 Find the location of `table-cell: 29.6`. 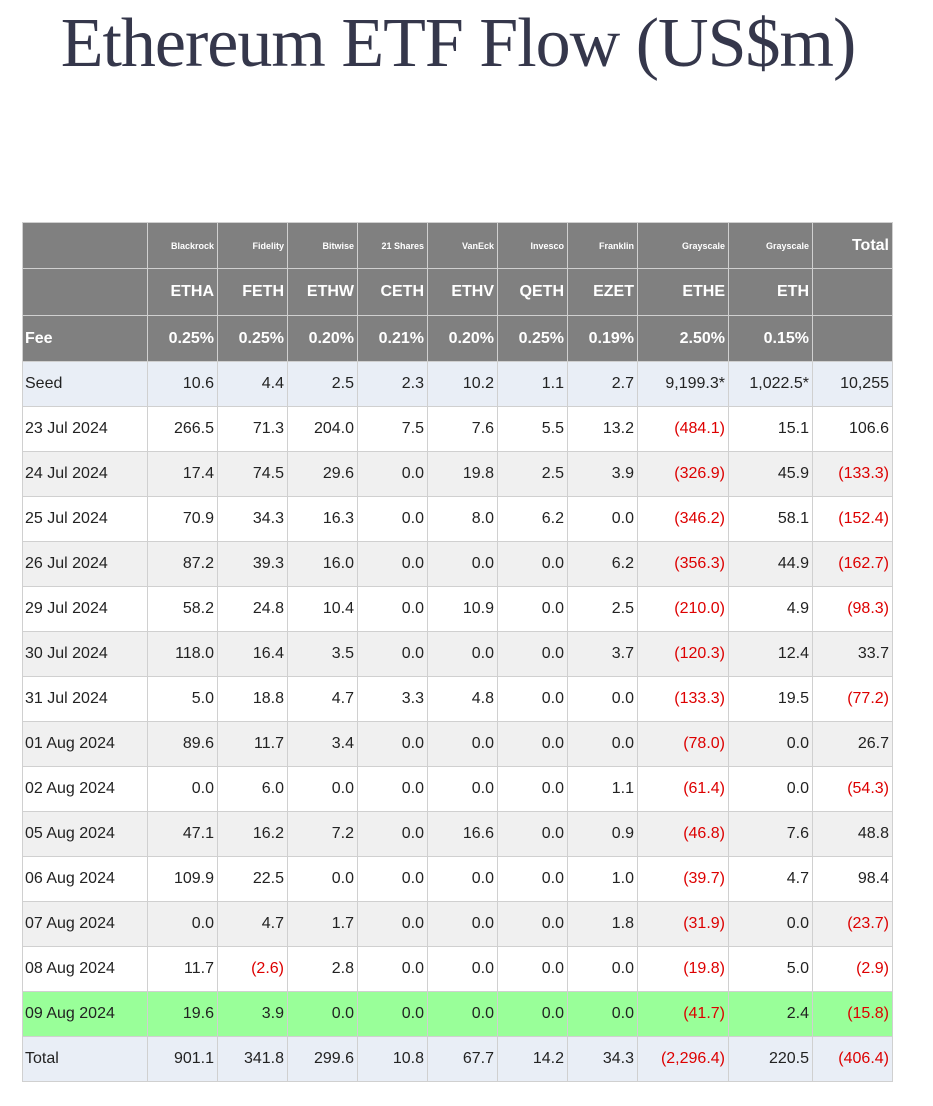

table-cell: 29.6 is located at coordinates (322, 474).